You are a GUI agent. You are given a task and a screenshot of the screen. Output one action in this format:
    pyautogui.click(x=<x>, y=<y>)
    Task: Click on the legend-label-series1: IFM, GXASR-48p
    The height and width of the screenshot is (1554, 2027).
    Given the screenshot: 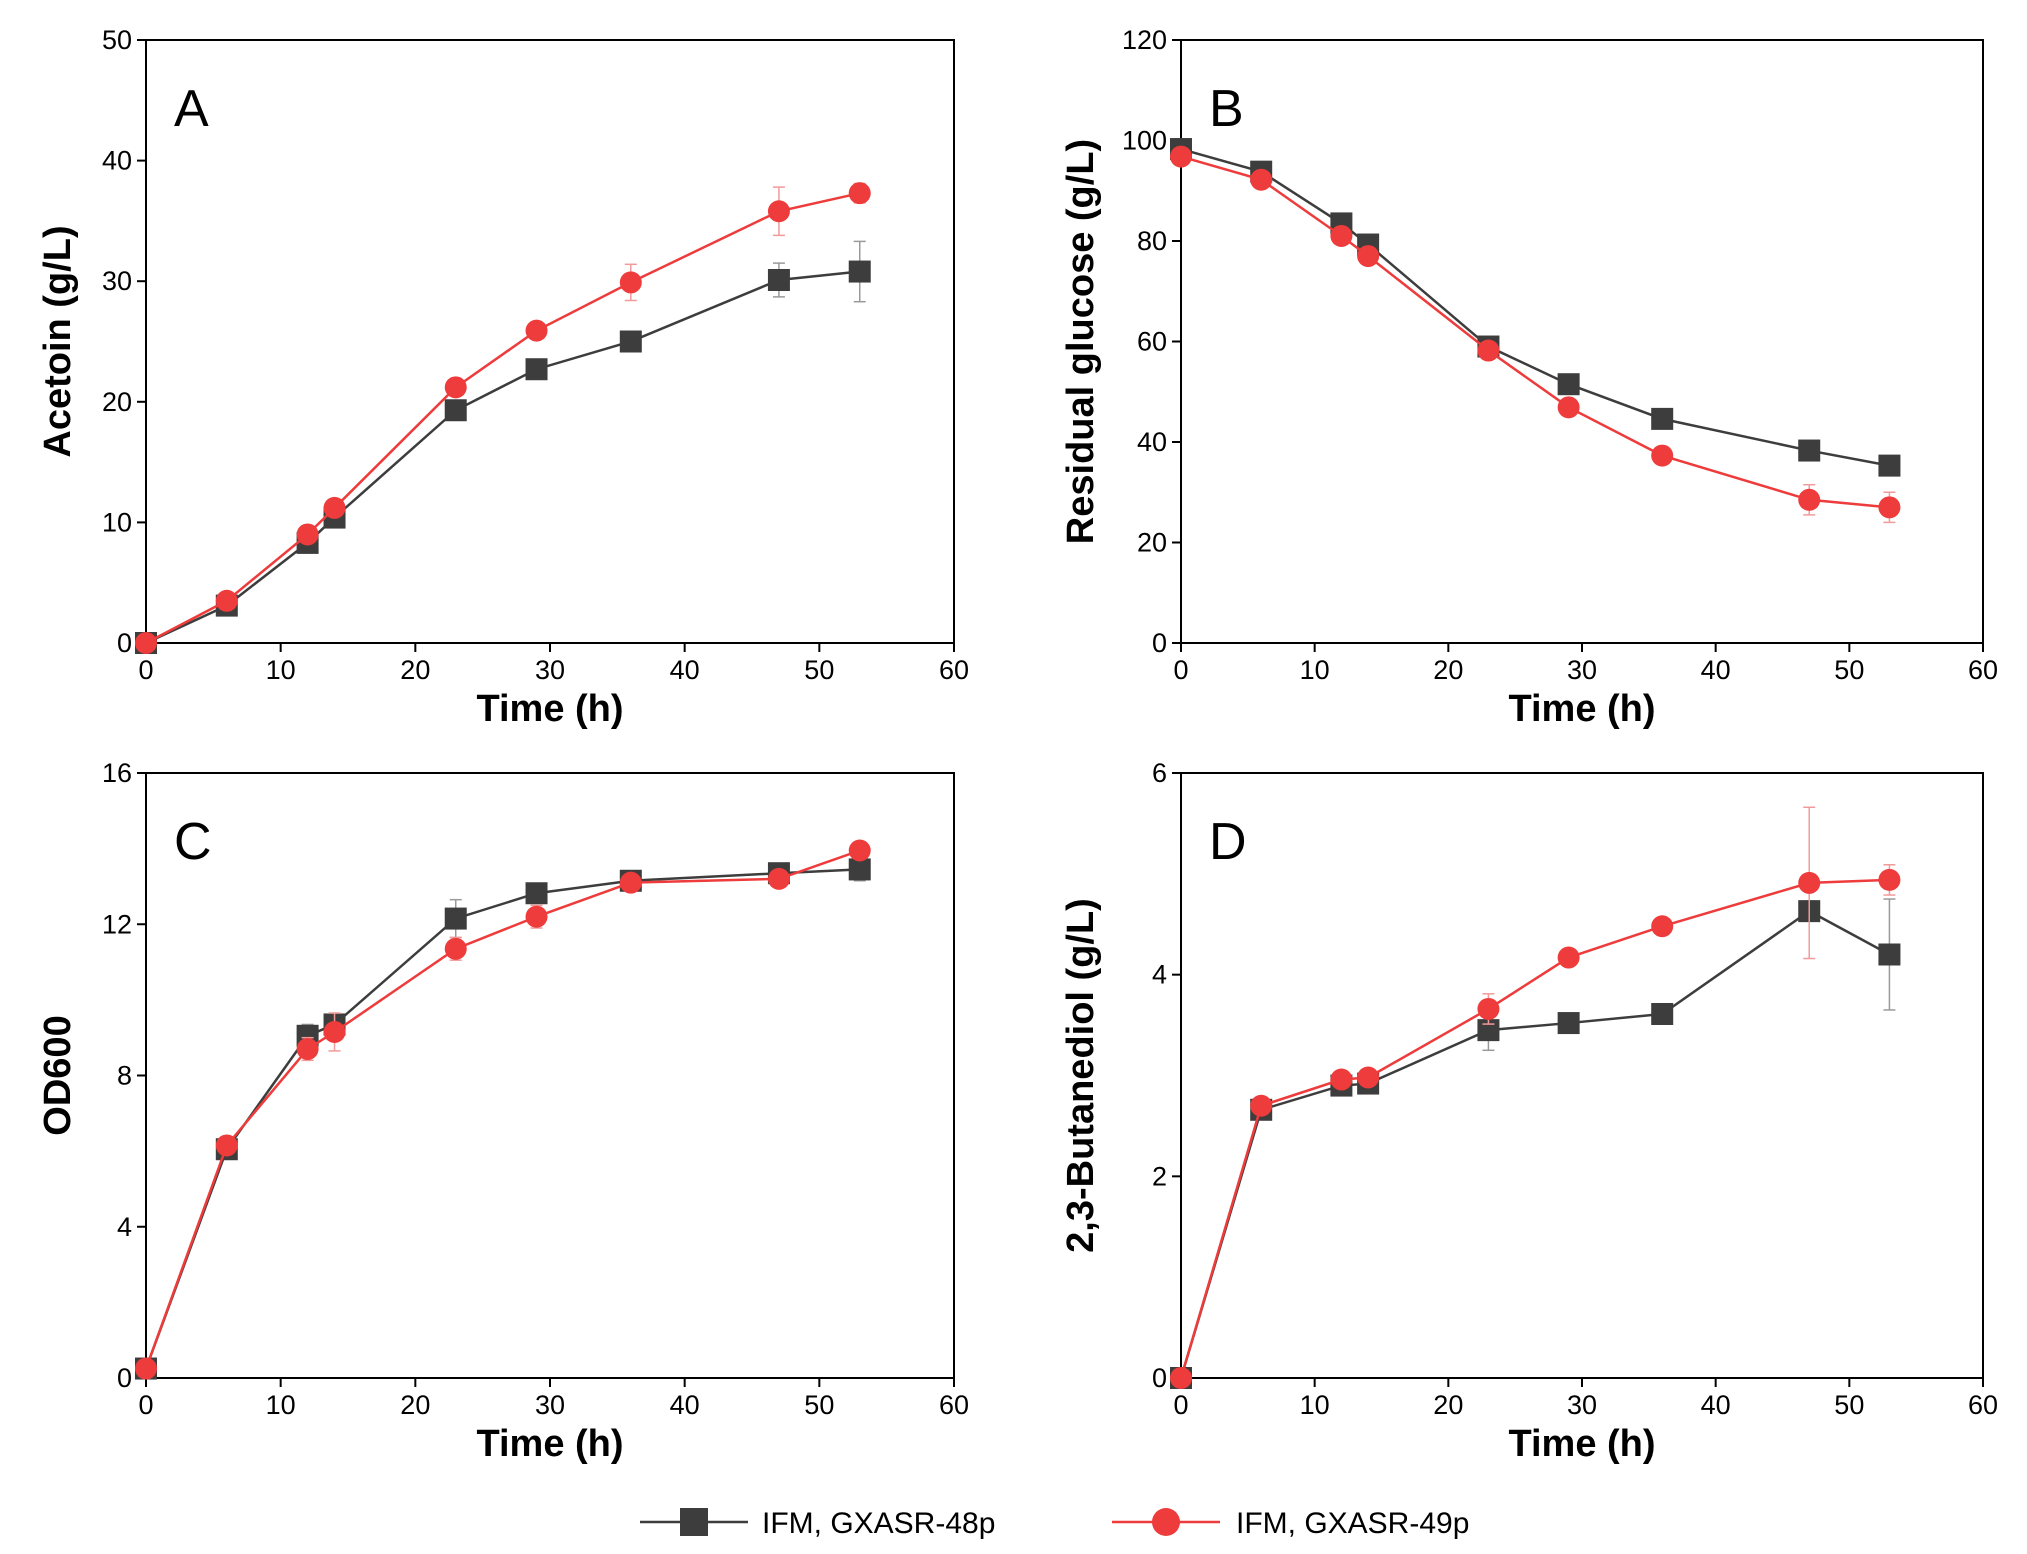 What is the action you would take?
    pyautogui.click(x=878, y=1523)
    